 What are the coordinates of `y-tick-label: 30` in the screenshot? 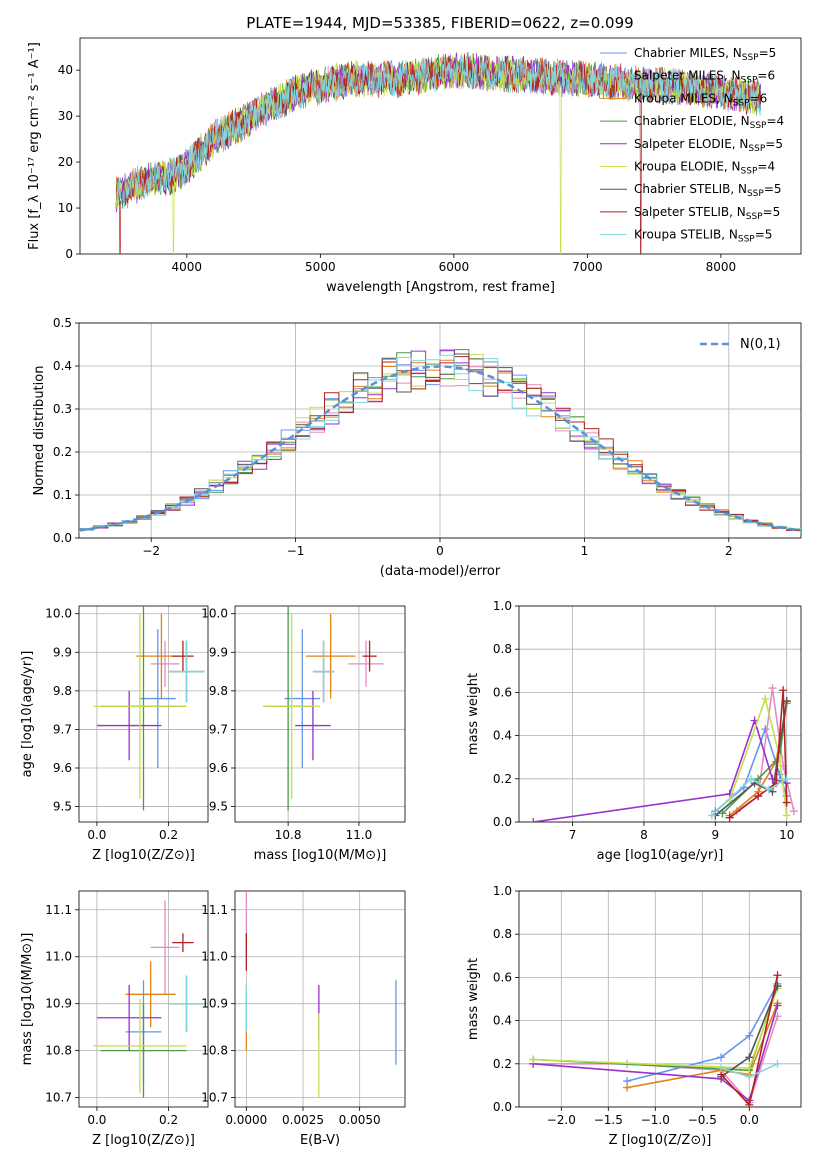 It's located at (65, 116).